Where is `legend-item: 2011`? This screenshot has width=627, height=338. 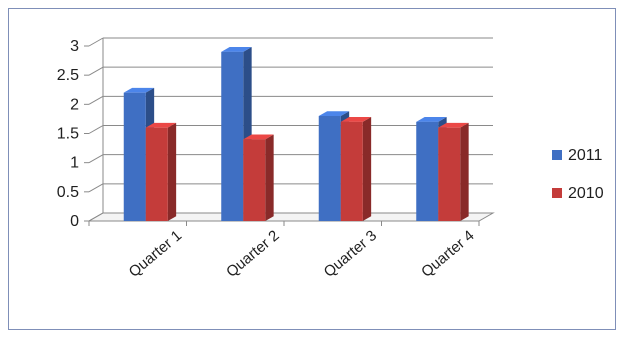
legend-item: 2011 is located at coordinates (577, 155).